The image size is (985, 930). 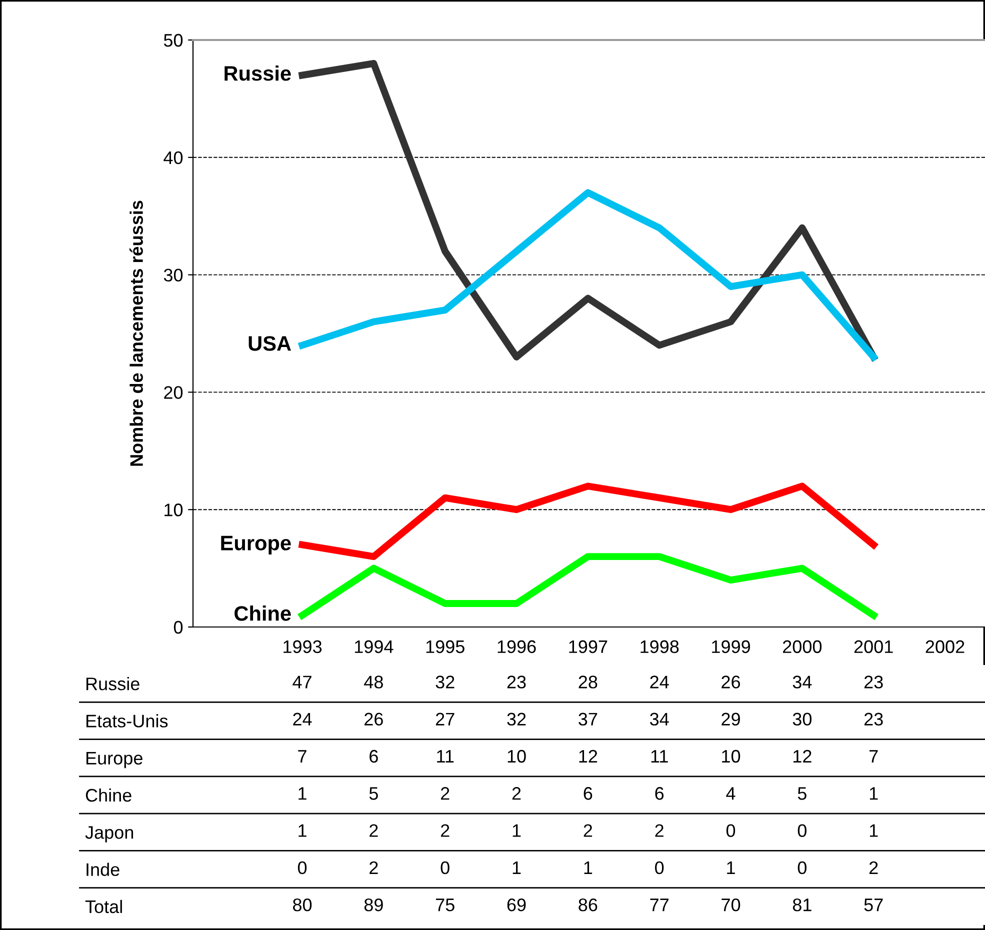 What do you see at coordinates (173, 510) in the screenshot?
I see `y-tick-label: 10` at bounding box center [173, 510].